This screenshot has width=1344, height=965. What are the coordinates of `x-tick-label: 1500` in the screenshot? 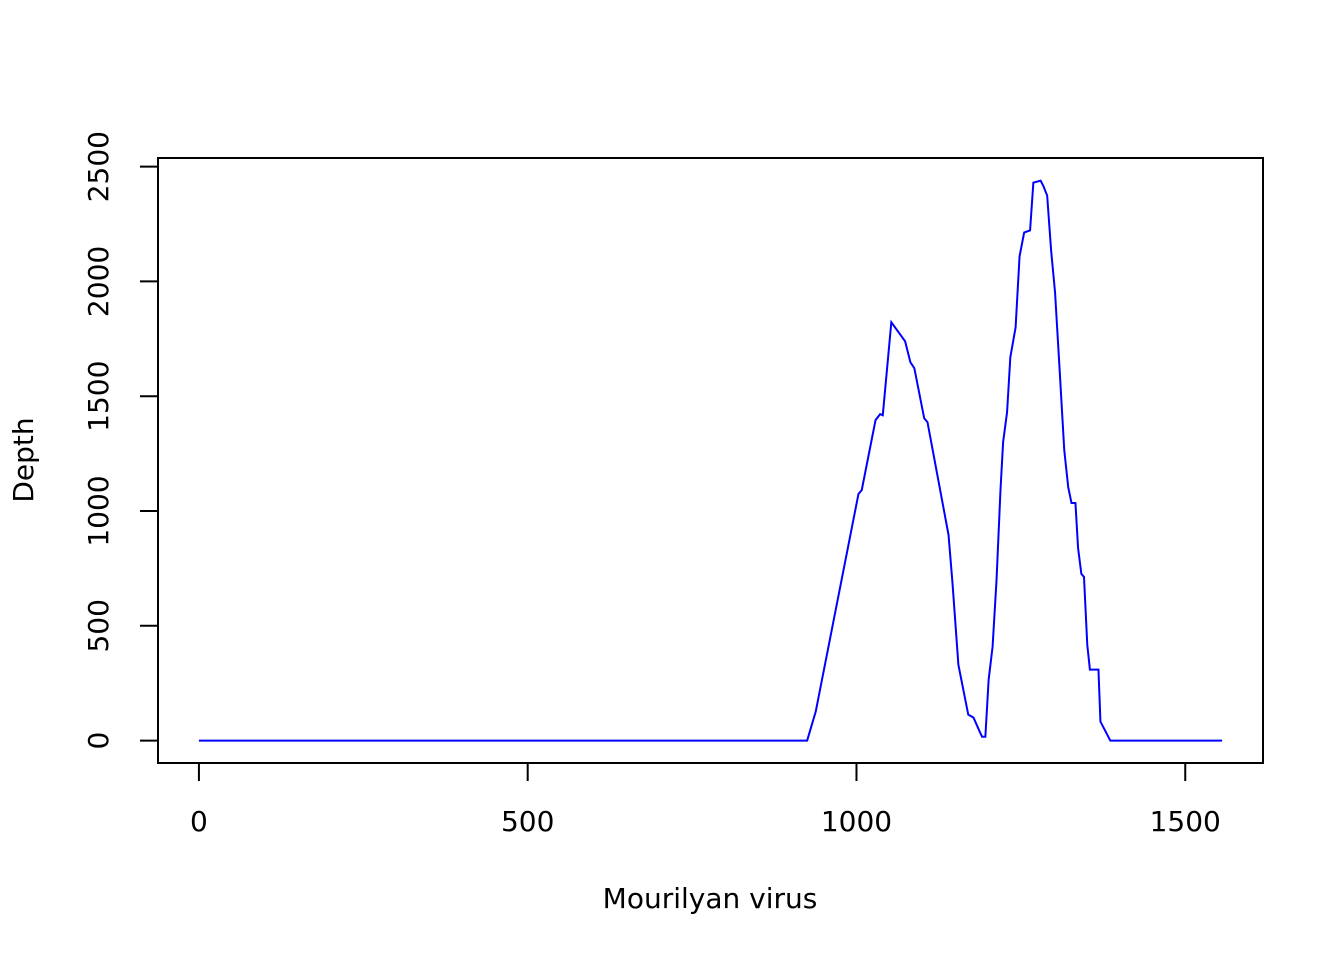 It's located at (1185, 821).